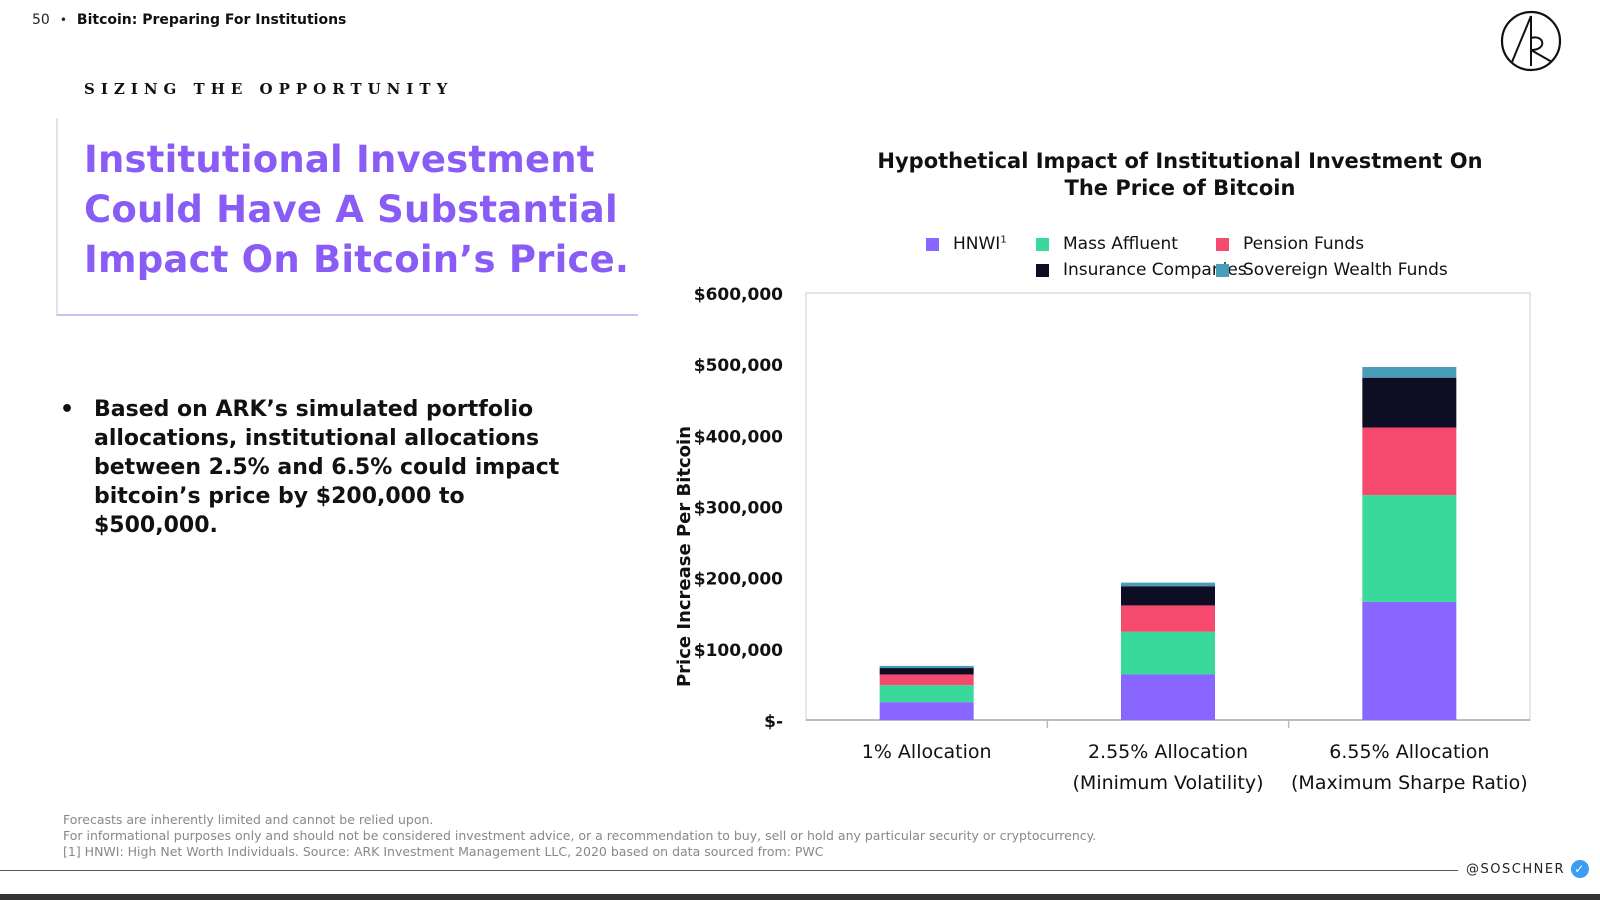 This screenshot has width=1600, height=900. Describe the element at coordinates (1345, 270) in the screenshot. I see `legend-label: Sovereign Wealth Funds` at that location.